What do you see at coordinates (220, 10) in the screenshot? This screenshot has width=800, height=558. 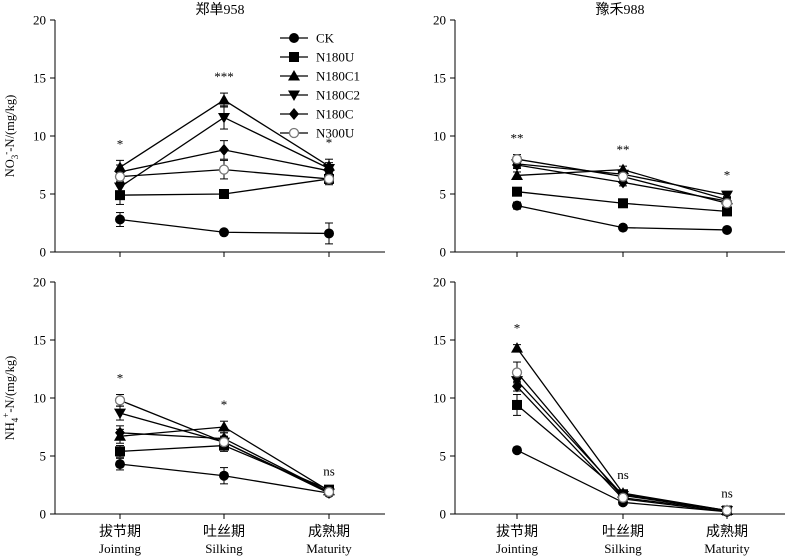 I see `panel-title: 郑单958` at bounding box center [220, 10].